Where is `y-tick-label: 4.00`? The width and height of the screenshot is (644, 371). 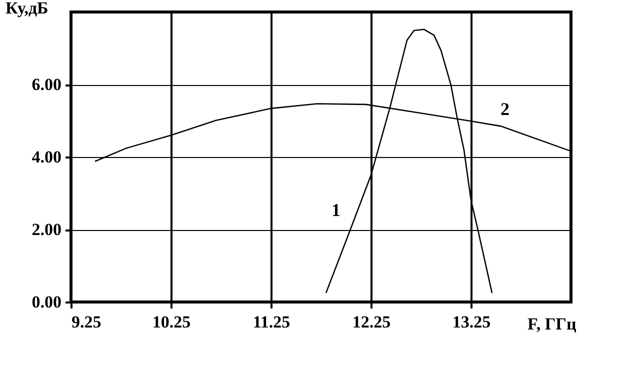
y-tick-label: 4.00 is located at coordinates (47, 157).